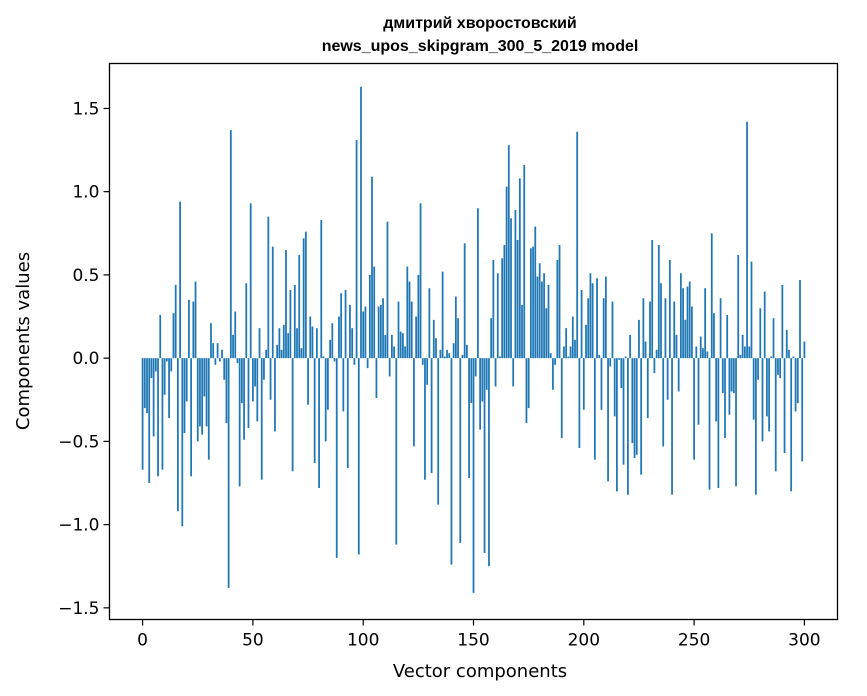 The image size is (867, 696). What do you see at coordinates (253, 641) in the screenshot?
I see `x-tick-label: 50` at bounding box center [253, 641].